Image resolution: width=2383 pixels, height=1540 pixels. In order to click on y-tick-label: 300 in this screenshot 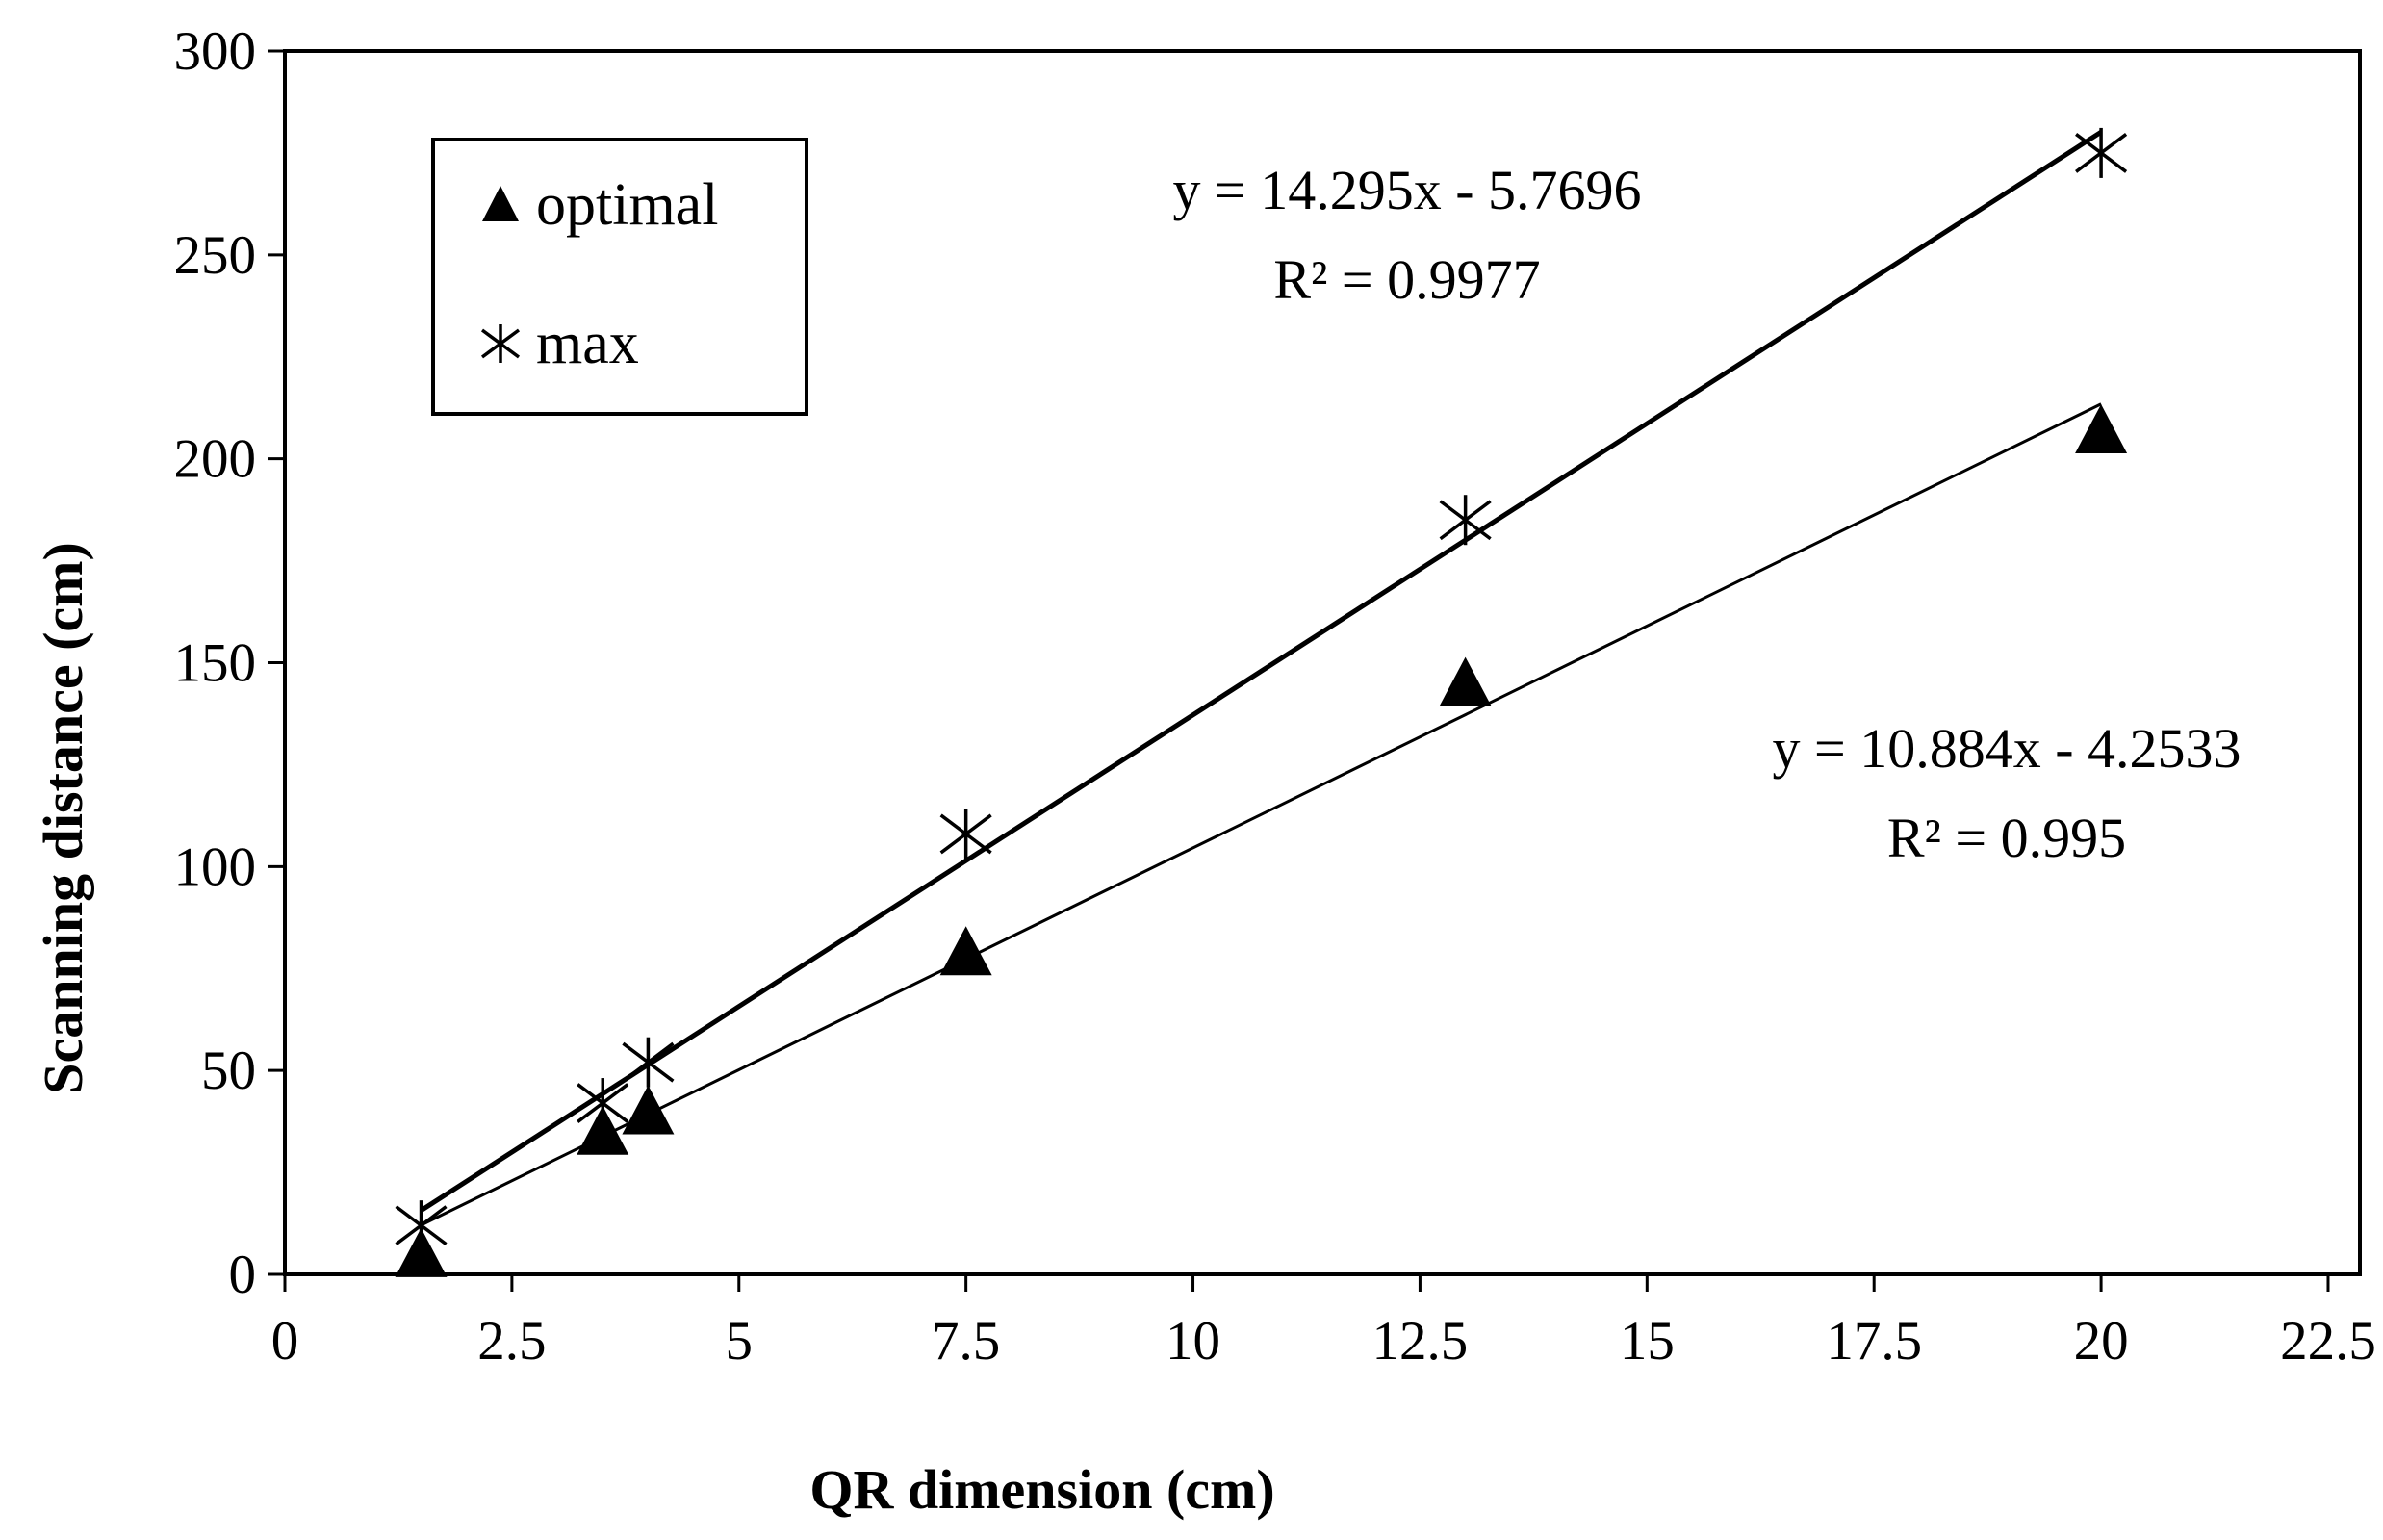, I will do `click(215, 51)`.